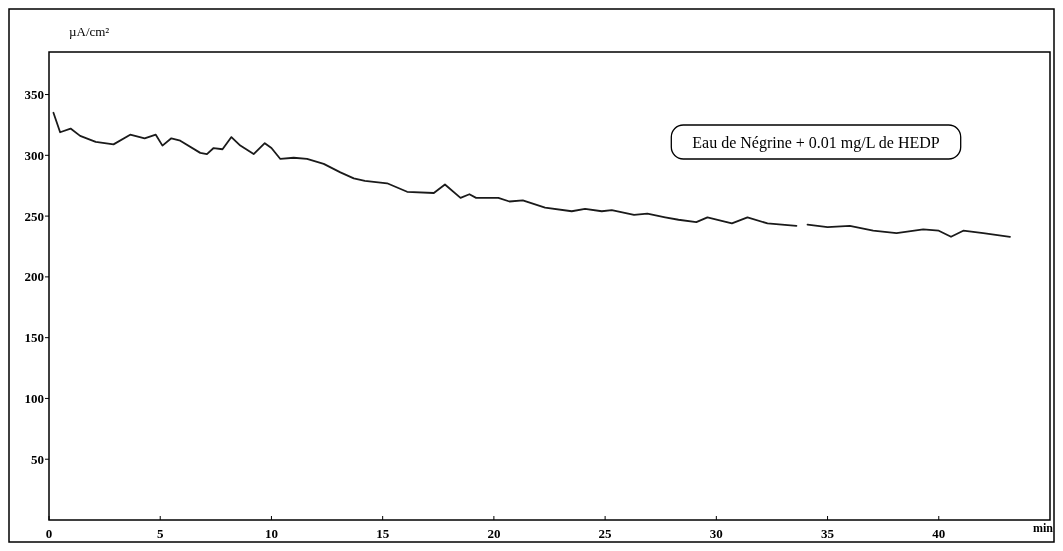 The width and height of the screenshot is (1063, 551). I want to click on y-tick-label: 300, so click(34, 155).